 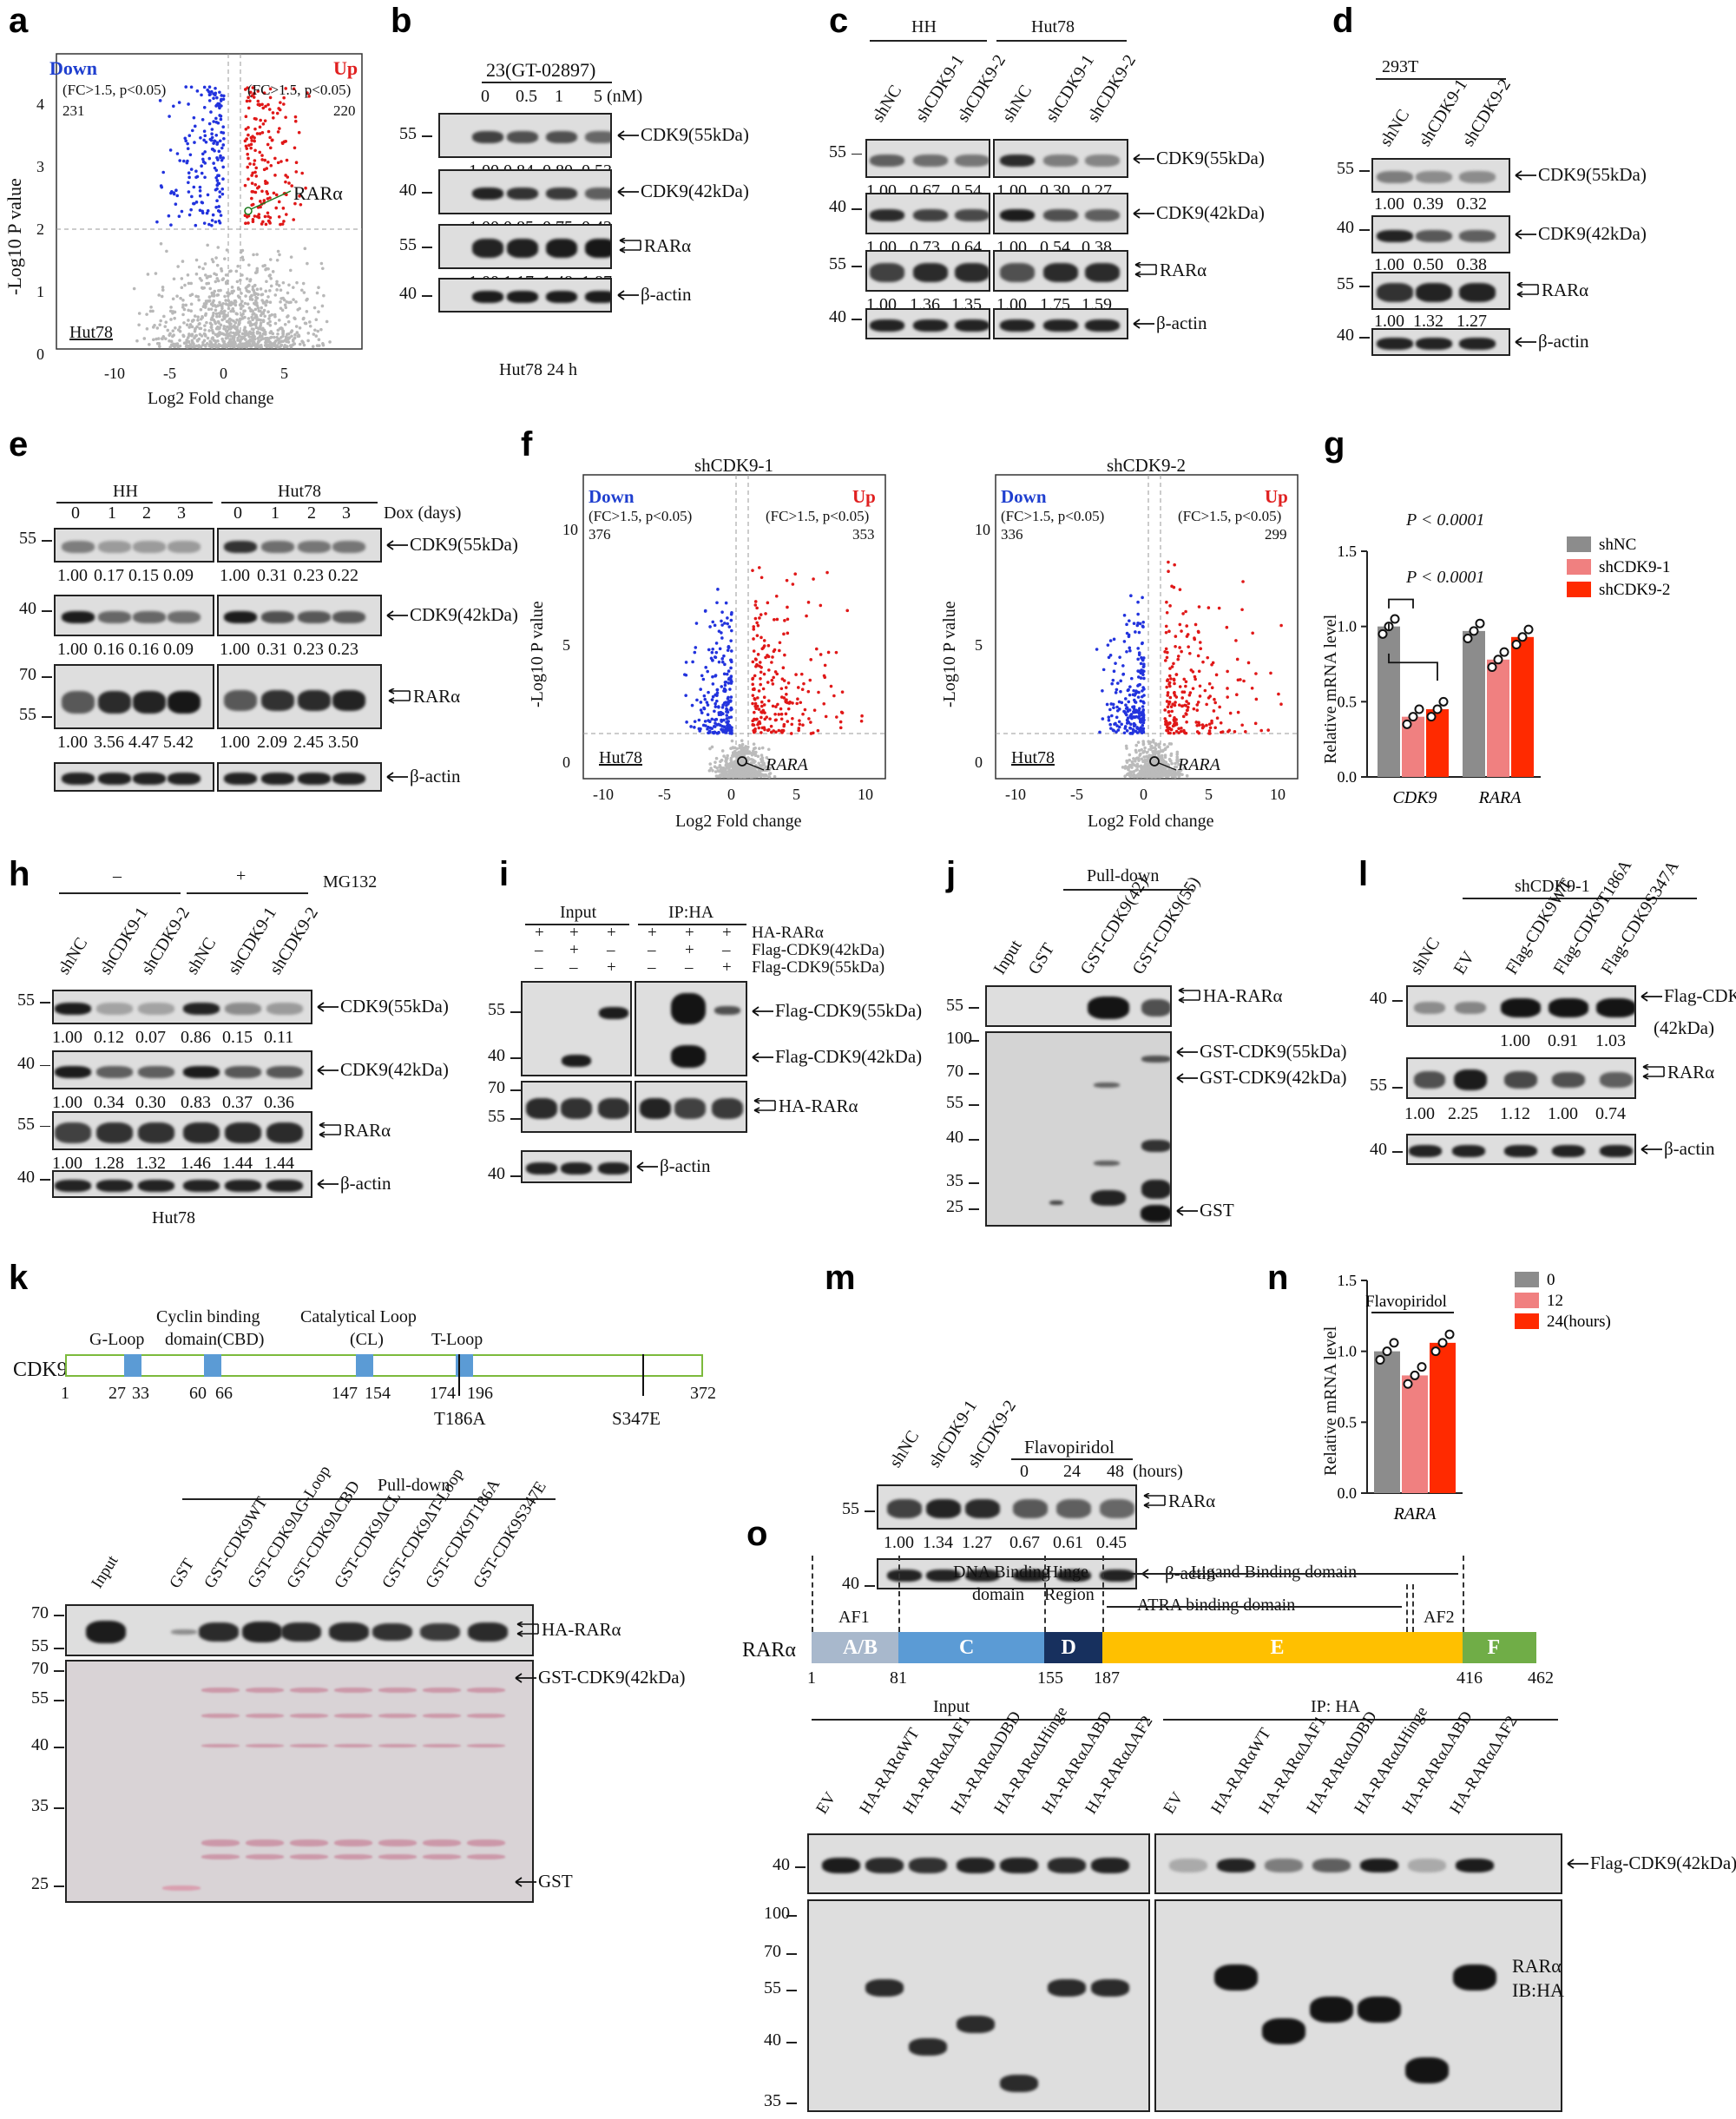 I want to click on position-label: 81, so click(x=898, y=1678).